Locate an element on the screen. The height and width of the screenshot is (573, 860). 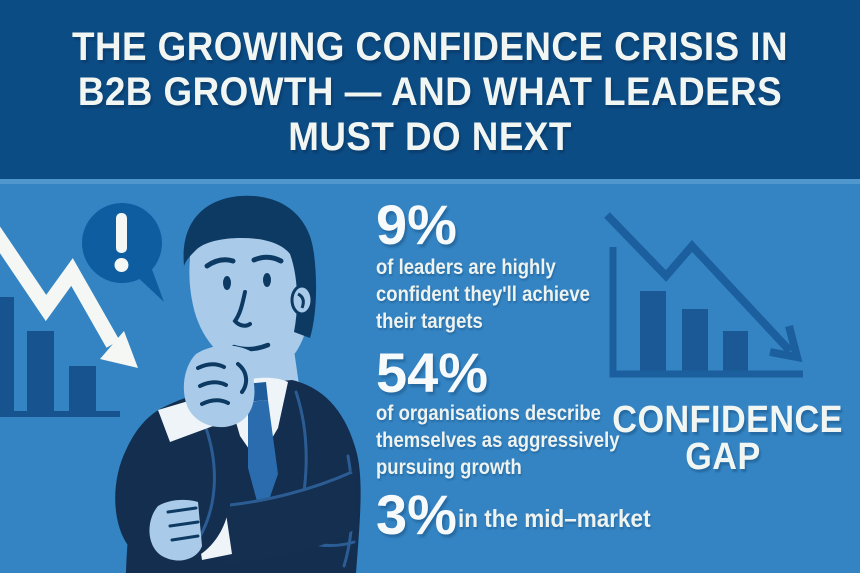
downtrend-arrow-icon is located at coordinates (69, 297).